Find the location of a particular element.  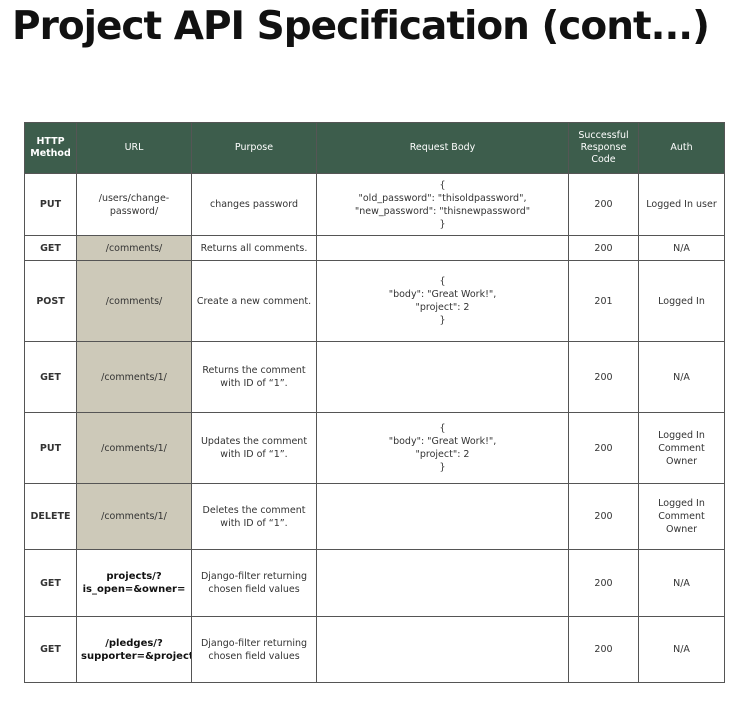

purpose-cell: Create a new comment. is located at coordinates (254, 301).